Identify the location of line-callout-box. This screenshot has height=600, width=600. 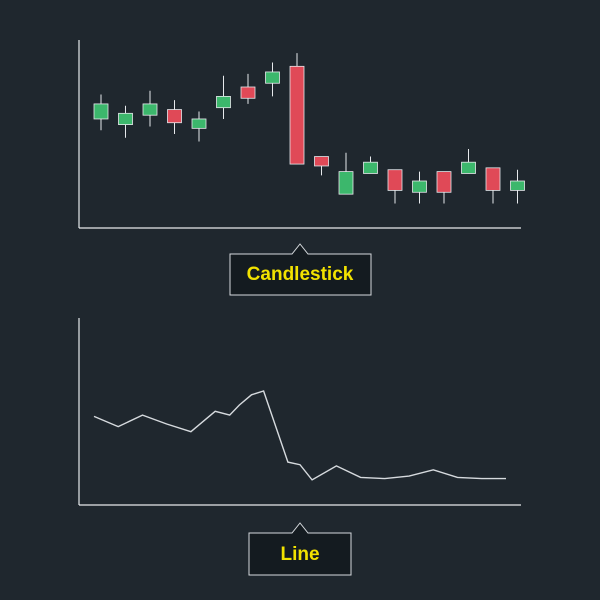
(300, 549).